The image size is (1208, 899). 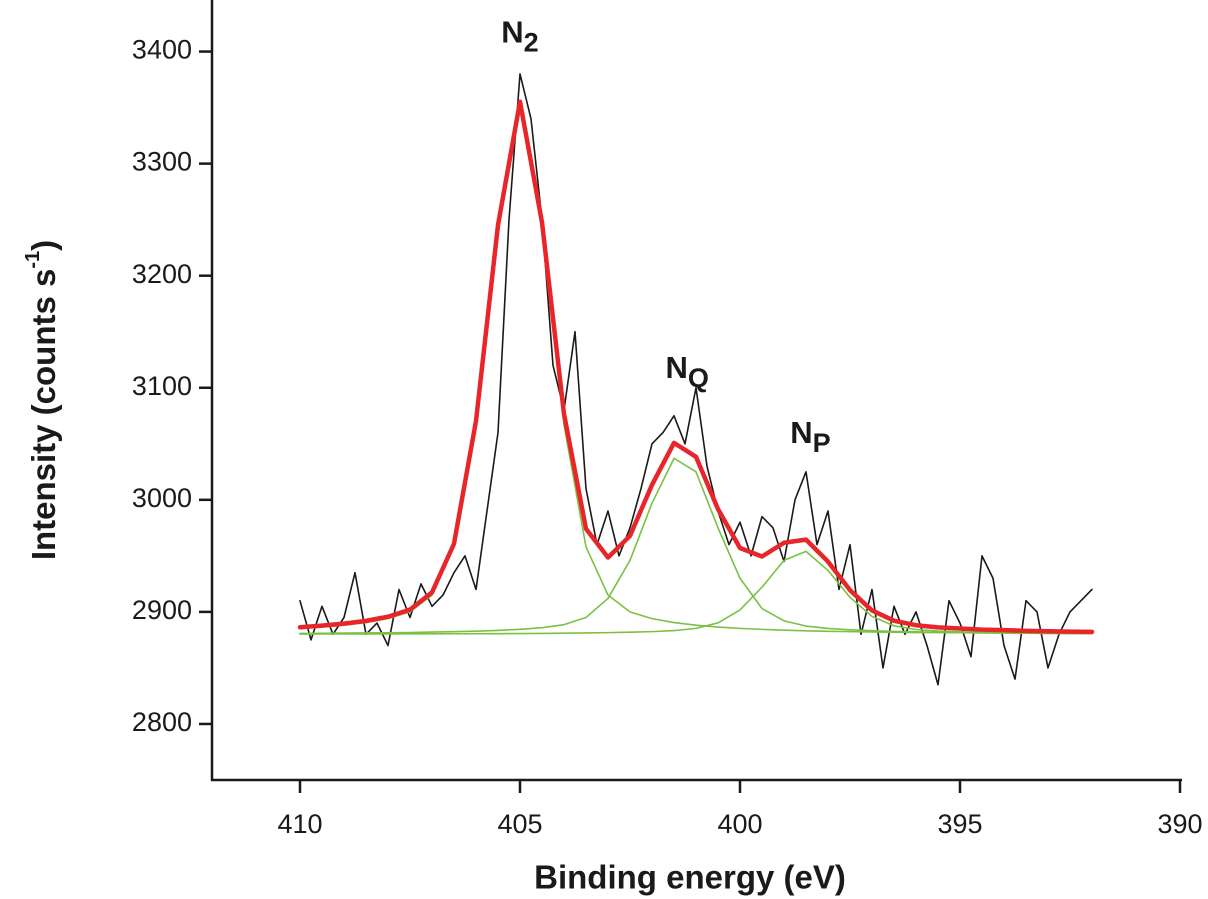 I want to click on y-tick-label: 3400, so click(x=162, y=50).